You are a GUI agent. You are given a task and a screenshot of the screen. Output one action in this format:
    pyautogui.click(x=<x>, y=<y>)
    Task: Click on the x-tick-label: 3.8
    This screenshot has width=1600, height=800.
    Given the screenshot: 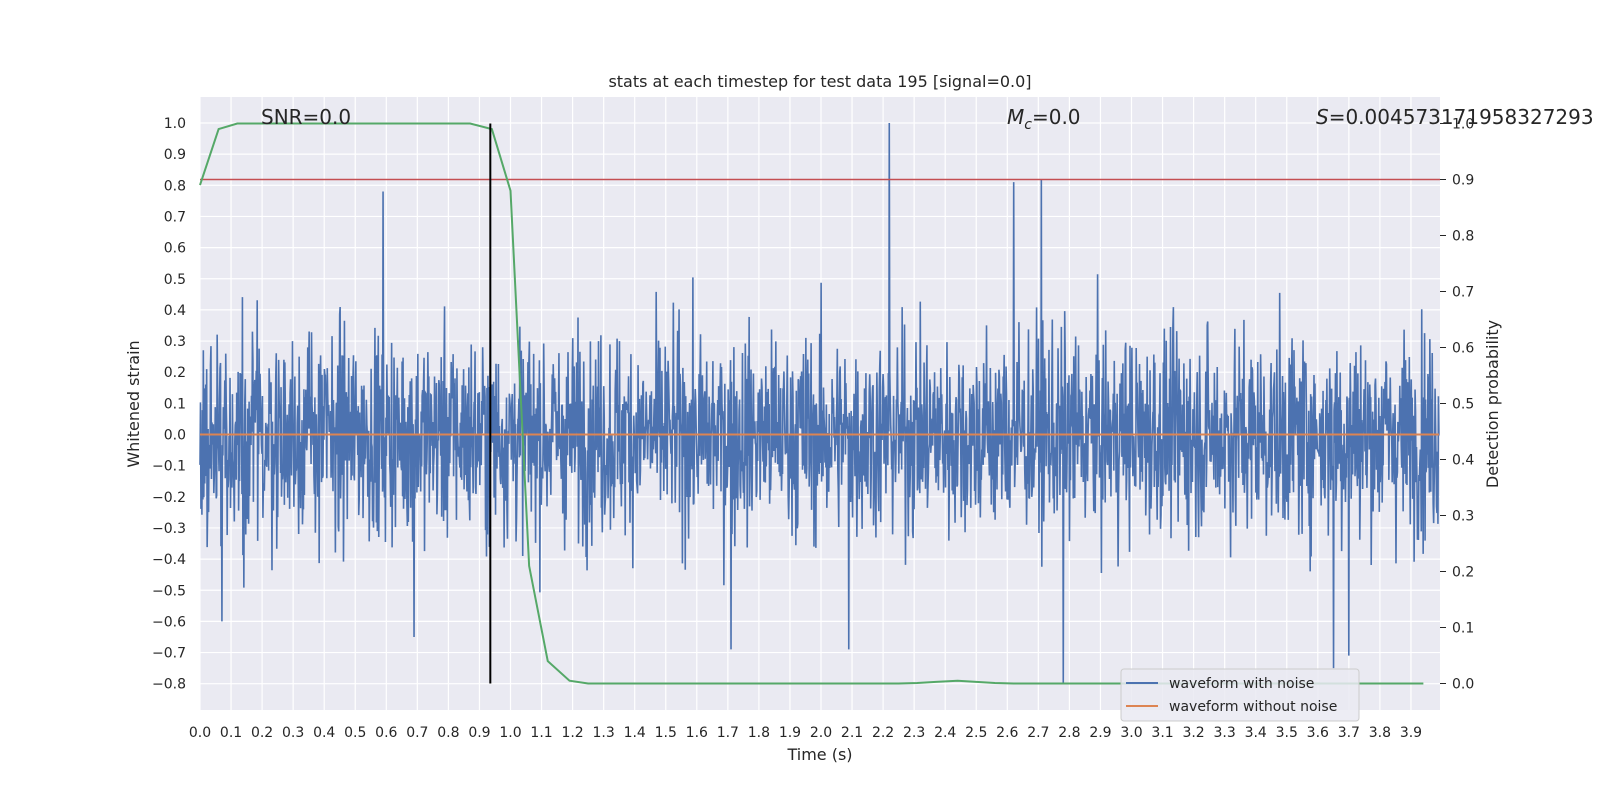 What is the action you would take?
    pyautogui.click(x=1380, y=733)
    